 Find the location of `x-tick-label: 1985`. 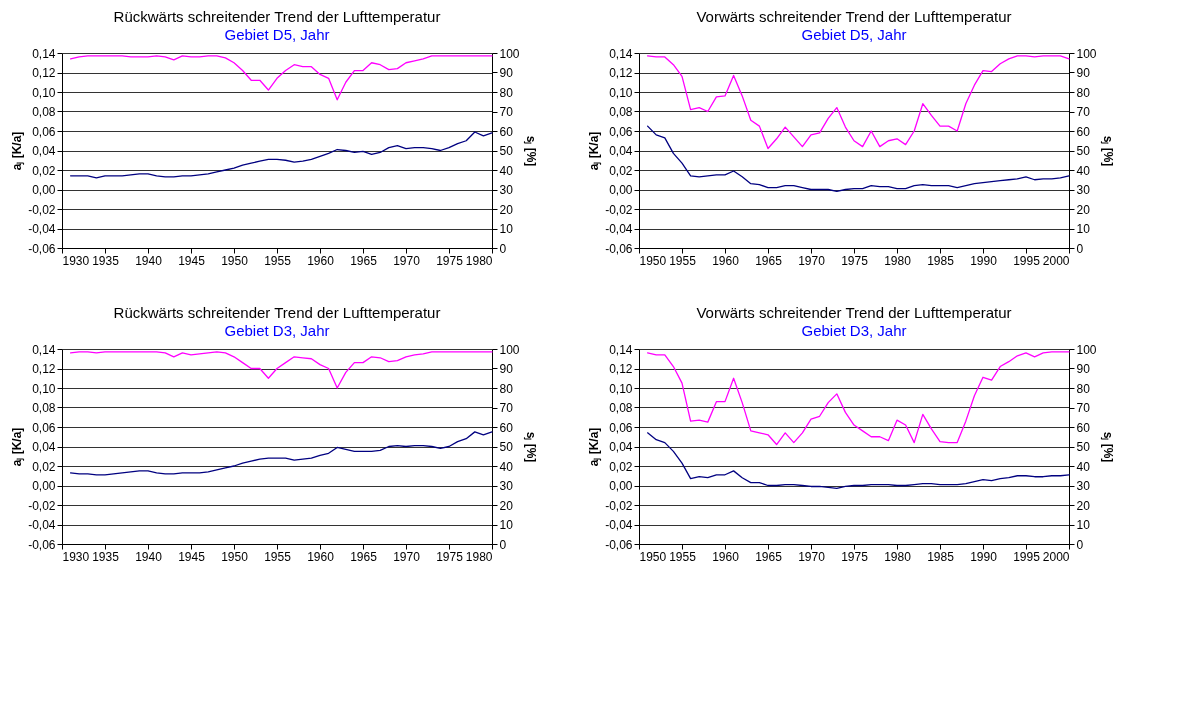

x-tick-label: 1985 is located at coordinates (941, 260).